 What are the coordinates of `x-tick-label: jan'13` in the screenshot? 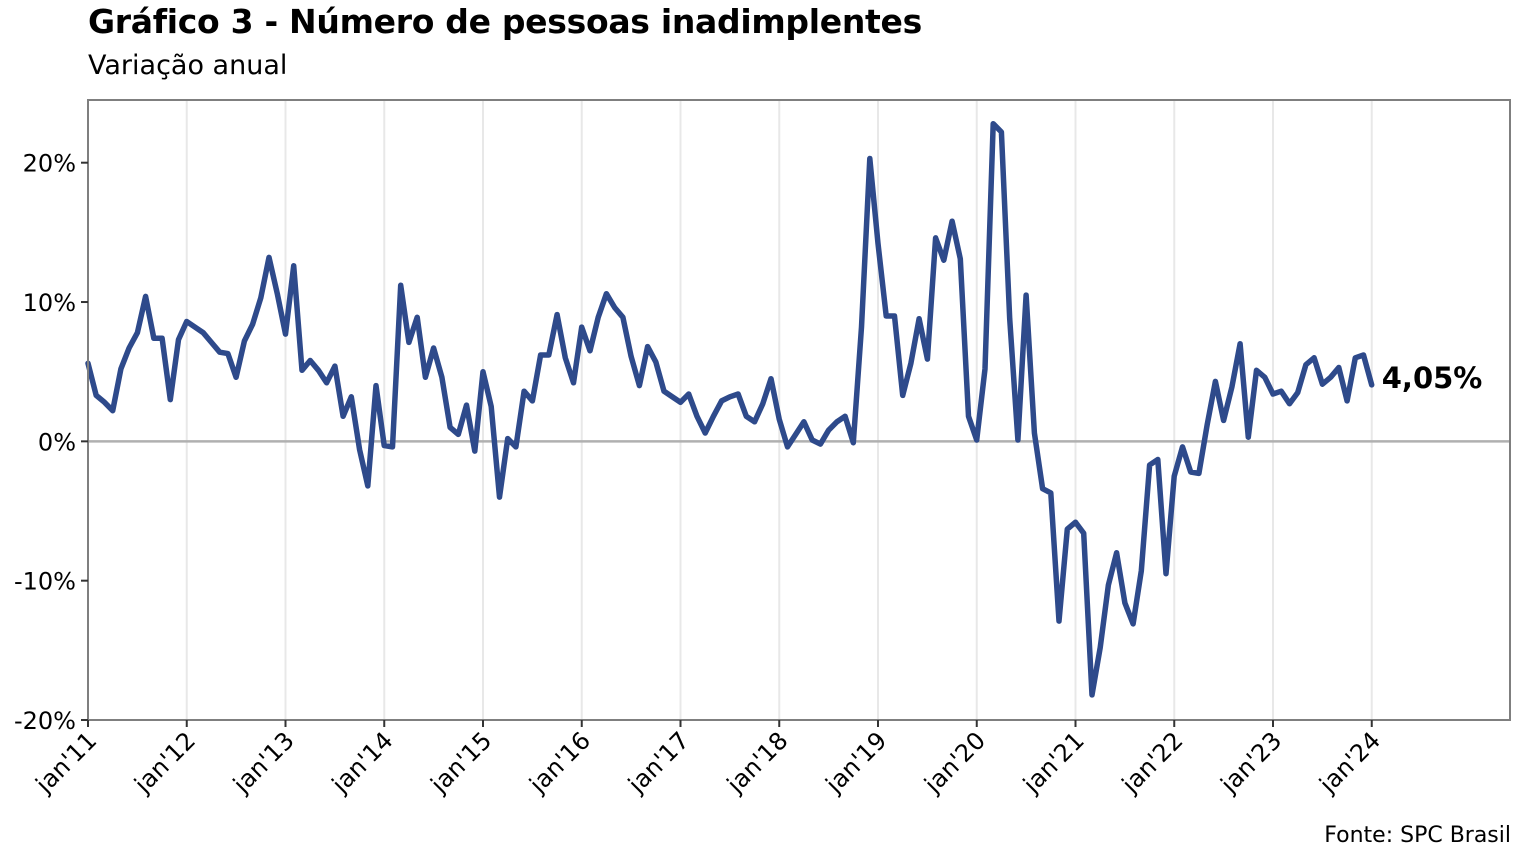 It's located at (263, 762).